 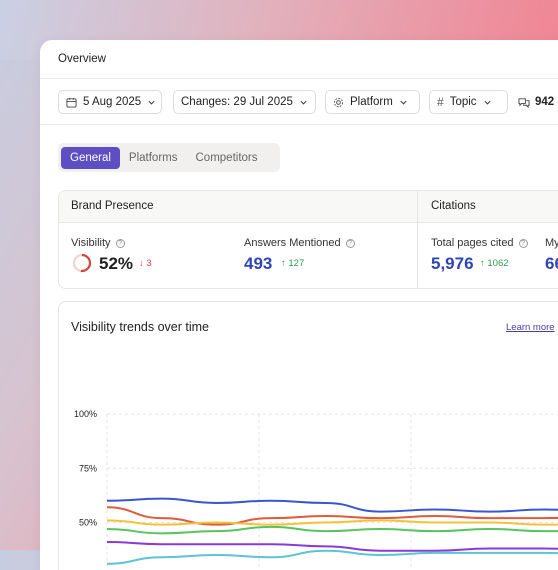 What do you see at coordinates (440, 102) in the screenshot?
I see `hash-icon: #` at bounding box center [440, 102].